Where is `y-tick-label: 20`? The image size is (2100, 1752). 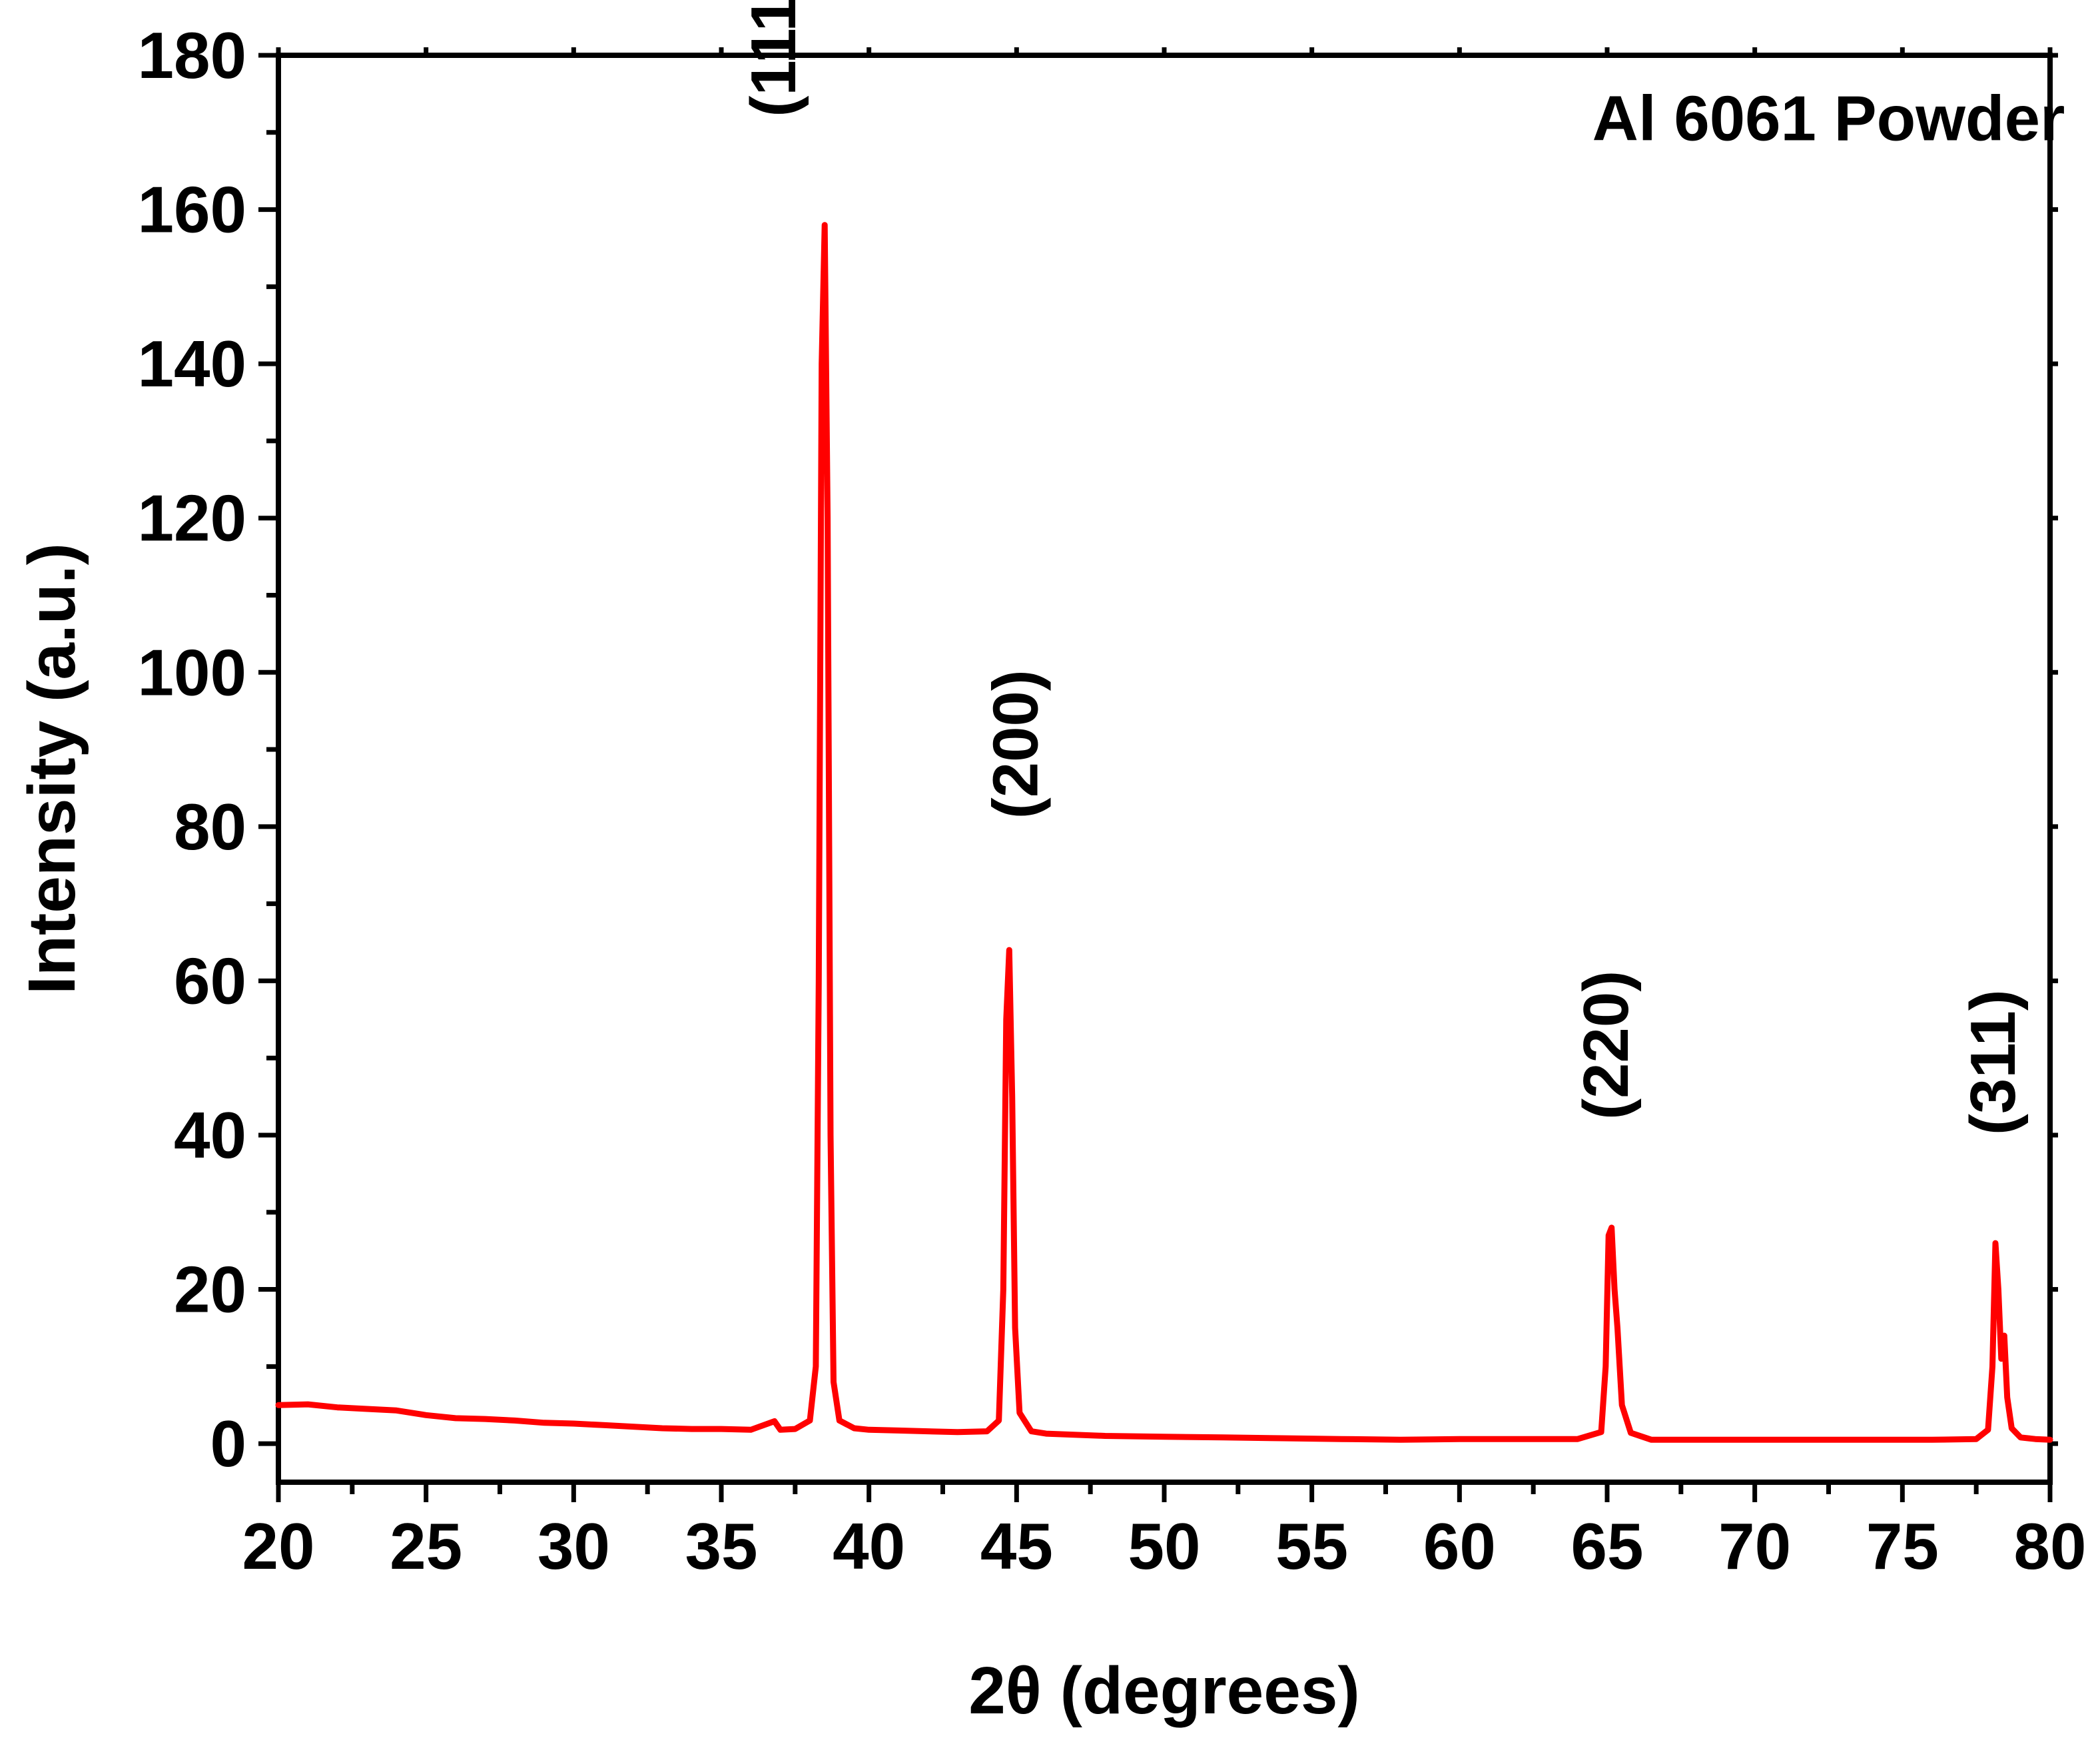
y-tick-label: 20 is located at coordinates (210, 1289).